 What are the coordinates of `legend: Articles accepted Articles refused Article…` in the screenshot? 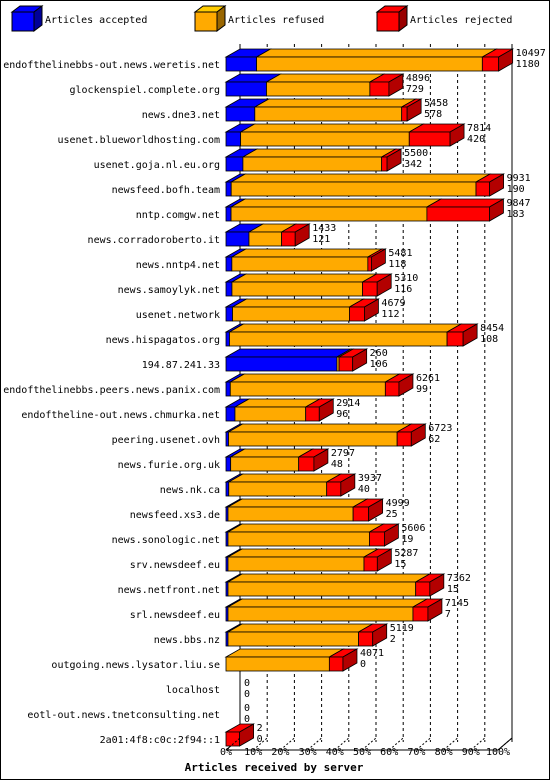 It's located at (261, 18).